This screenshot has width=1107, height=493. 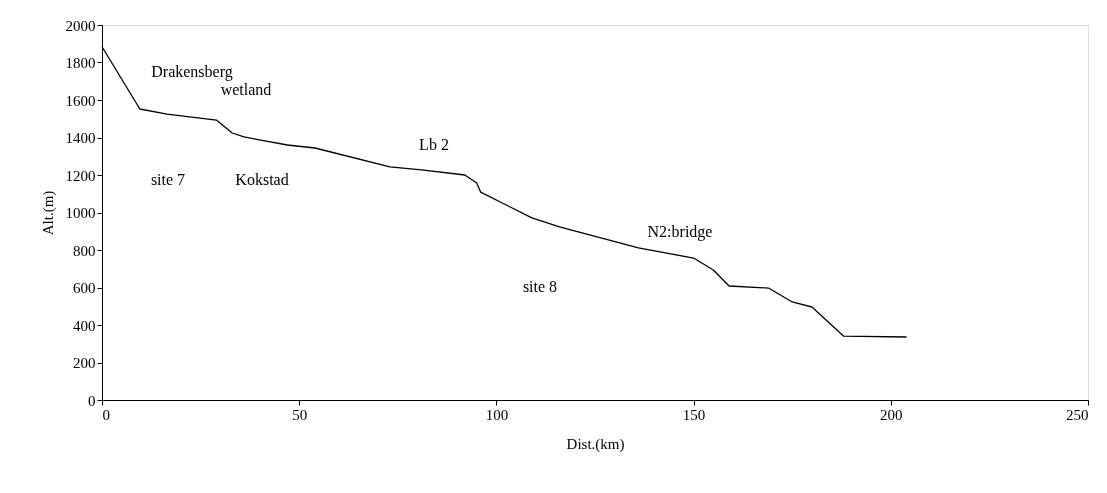 What do you see at coordinates (540, 286) in the screenshot?
I see `annotation: site 8` at bounding box center [540, 286].